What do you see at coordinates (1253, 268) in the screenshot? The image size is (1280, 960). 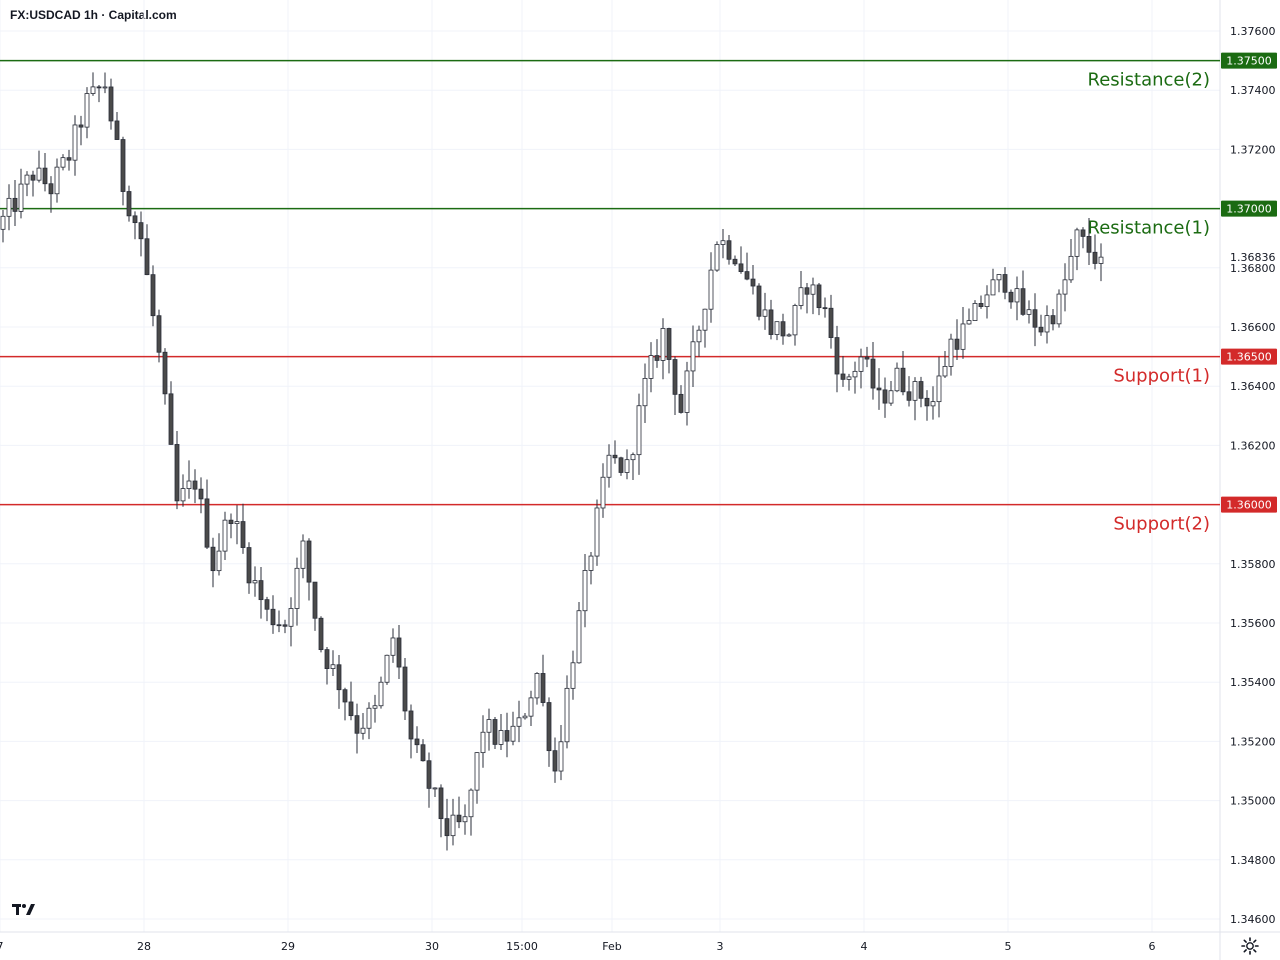 I see `y-tick-label: 1.36800` at bounding box center [1253, 268].